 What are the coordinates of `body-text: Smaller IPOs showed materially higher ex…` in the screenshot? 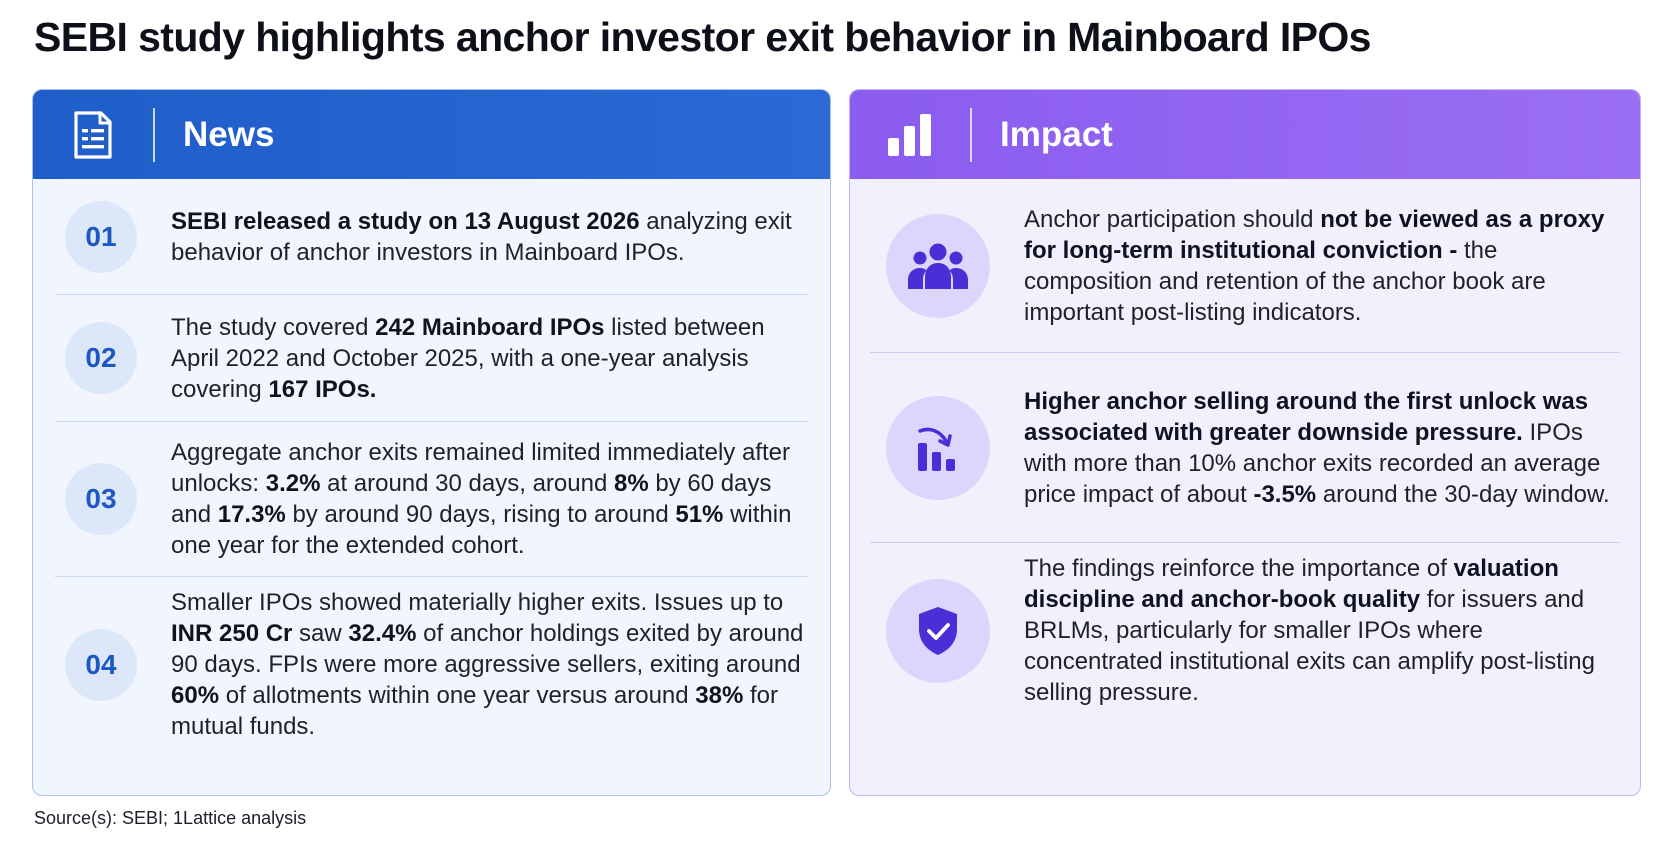 It's located at (477, 602).